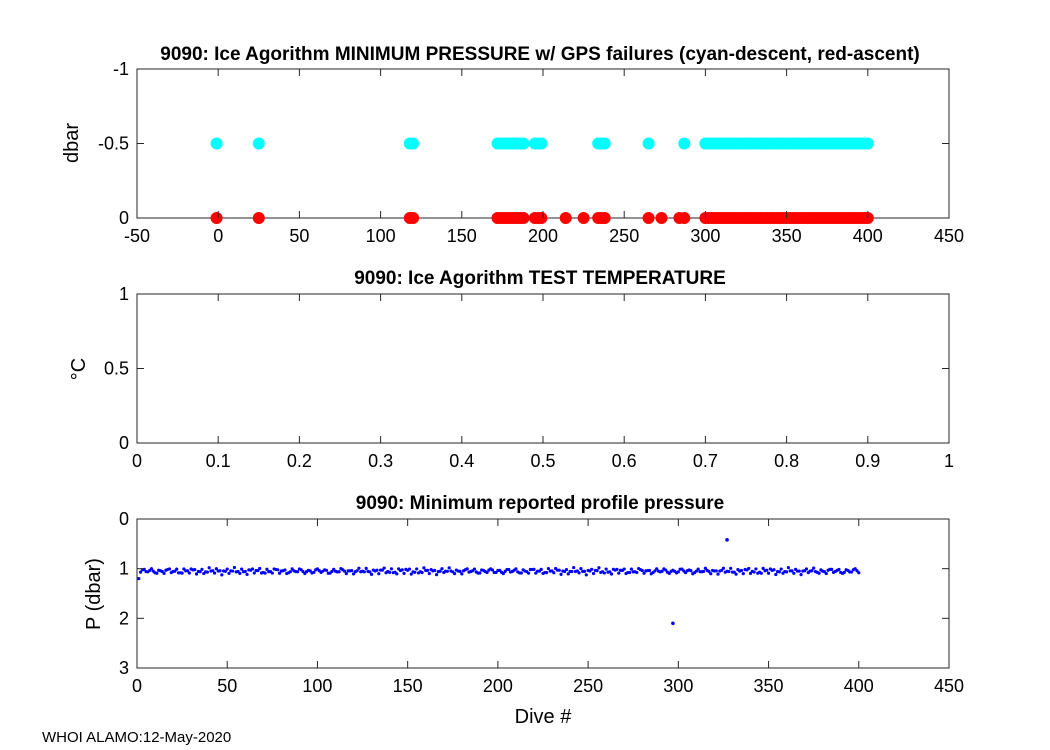 The width and height of the screenshot is (1050, 750). Describe the element at coordinates (542, 461) in the screenshot. I see `x-tick-label: 0.5` at that location.